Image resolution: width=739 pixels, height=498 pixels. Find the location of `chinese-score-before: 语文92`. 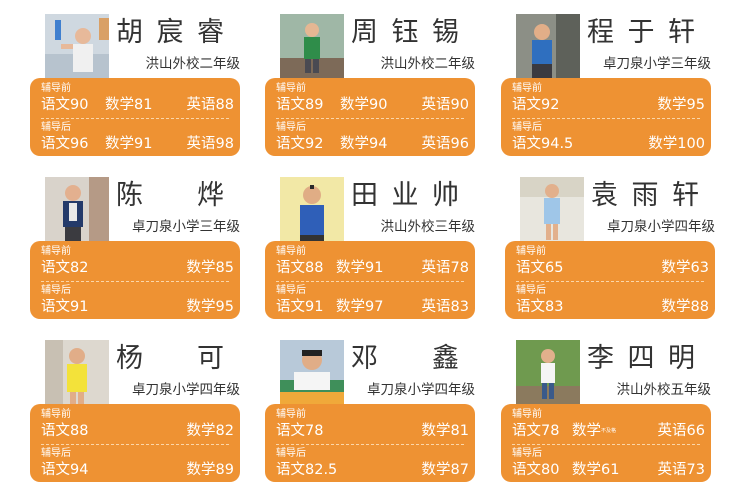

chinese-score-before: 语文92 is located at coordinates (536, 105).